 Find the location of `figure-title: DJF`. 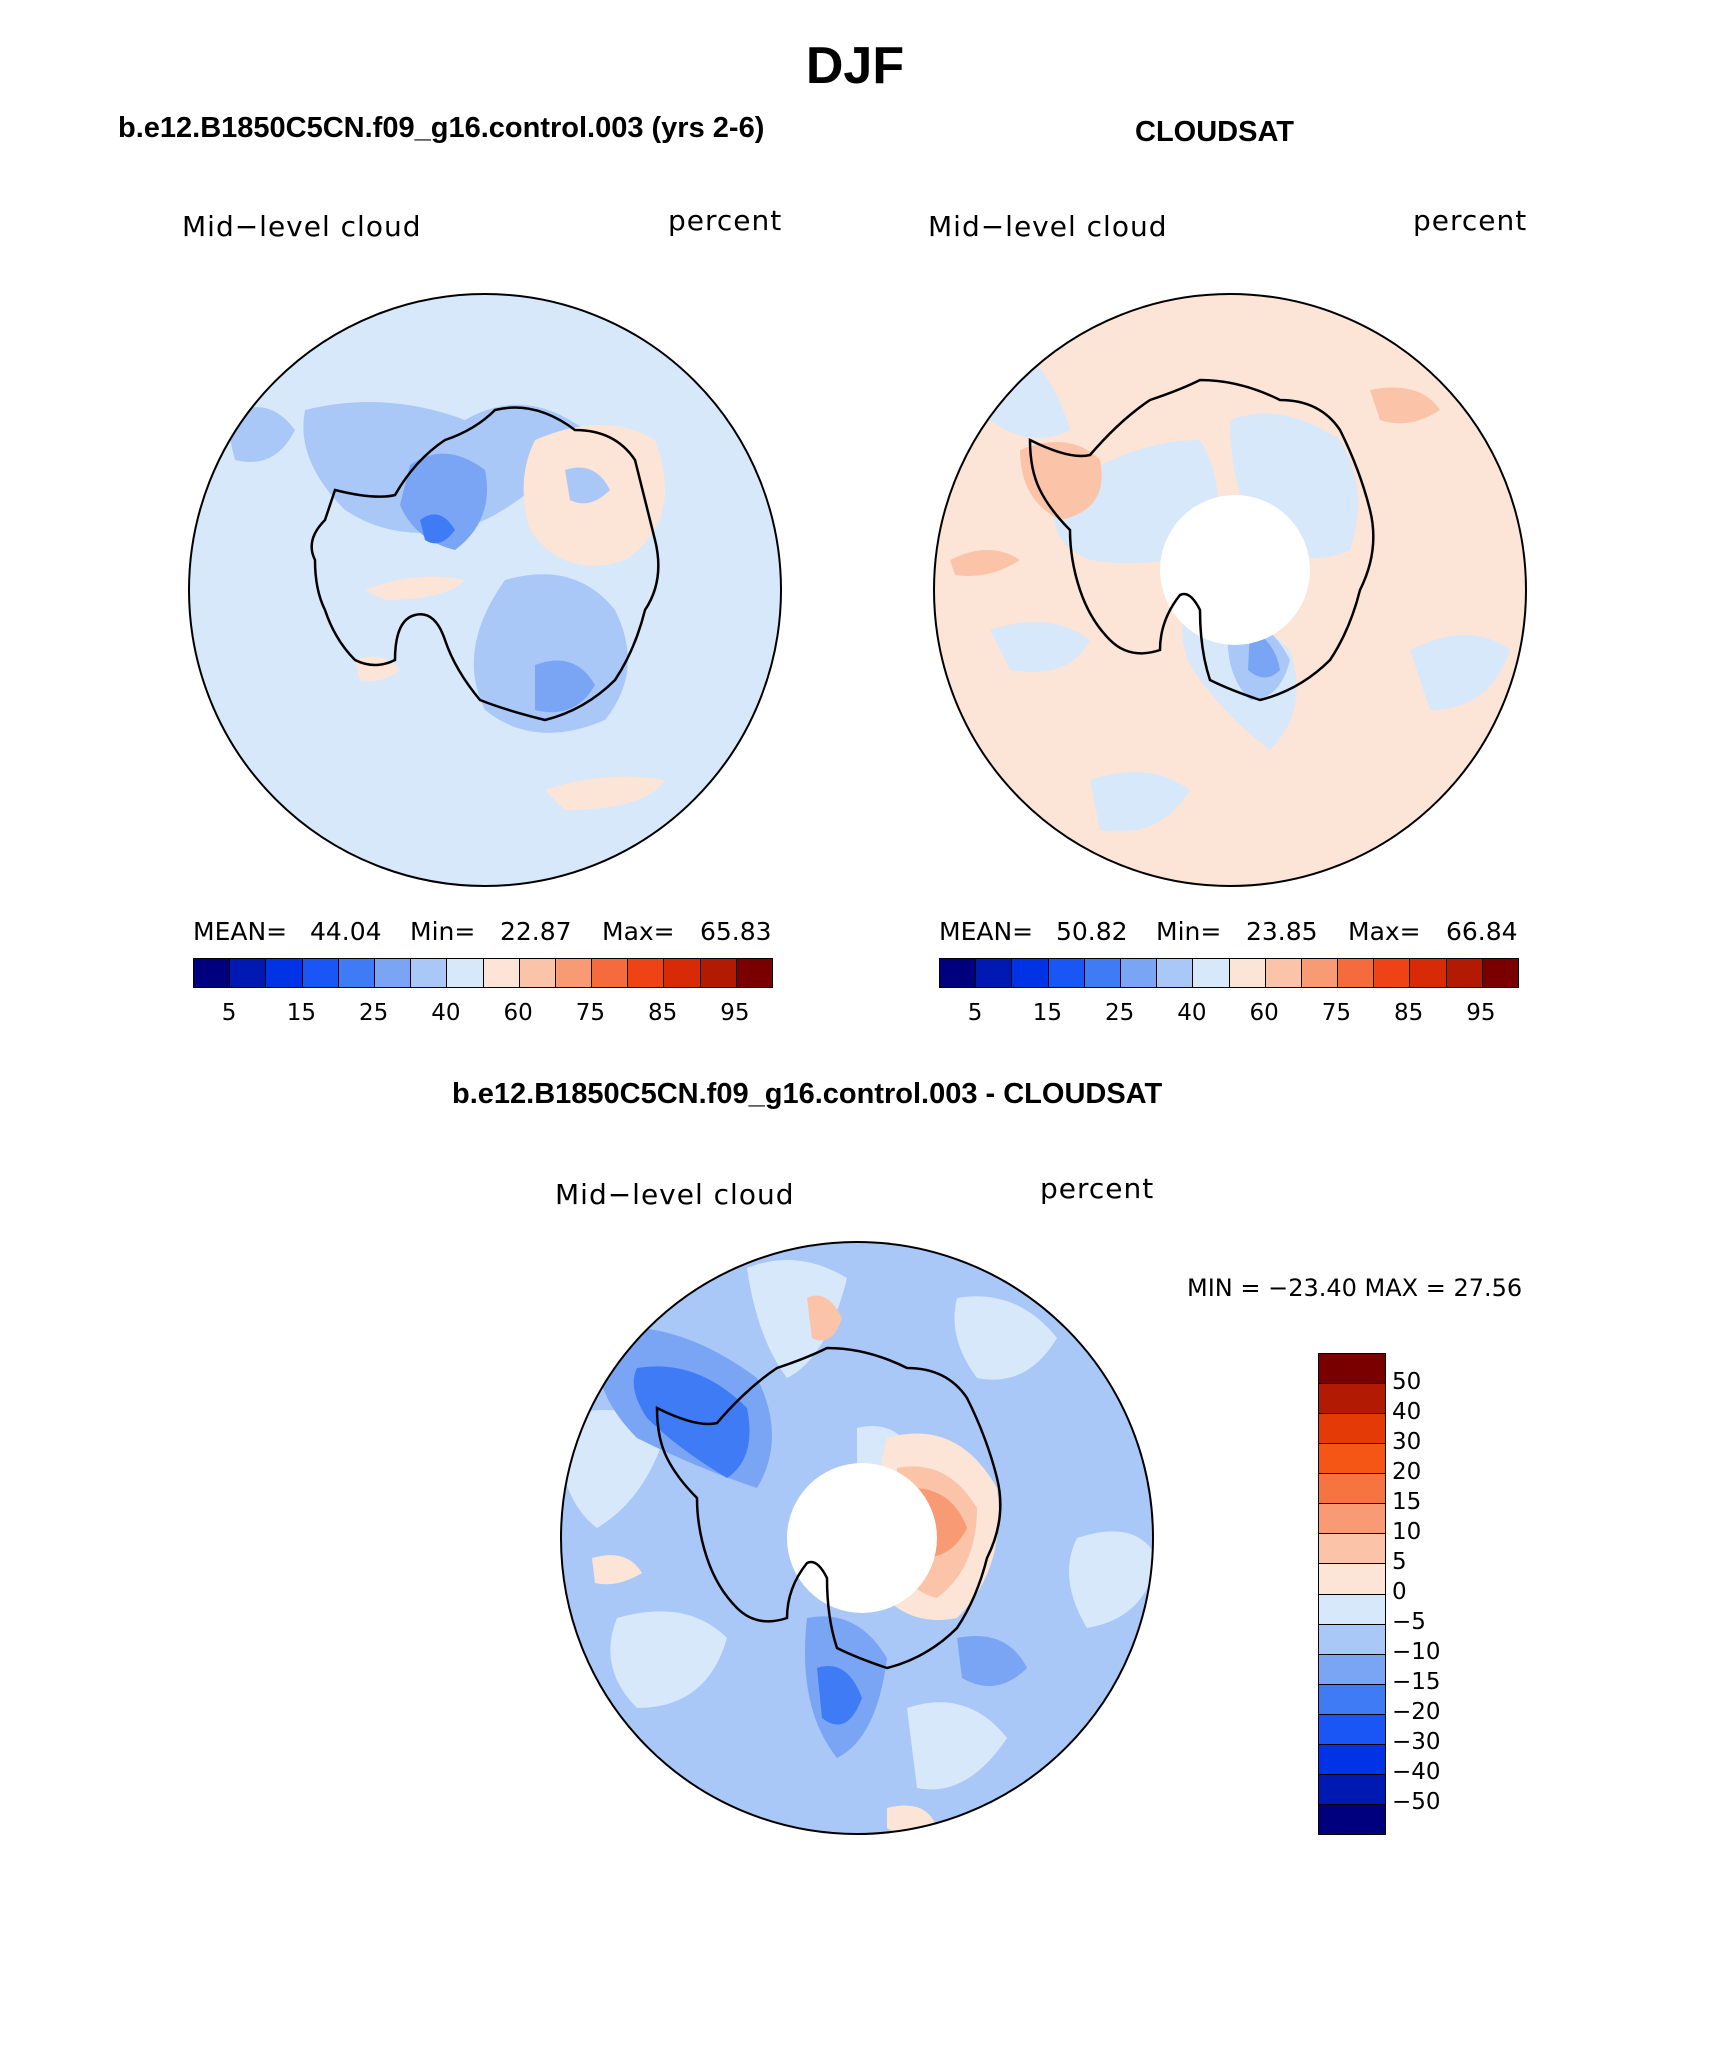

figure-title: DJF is located at coordinates (855, 66).